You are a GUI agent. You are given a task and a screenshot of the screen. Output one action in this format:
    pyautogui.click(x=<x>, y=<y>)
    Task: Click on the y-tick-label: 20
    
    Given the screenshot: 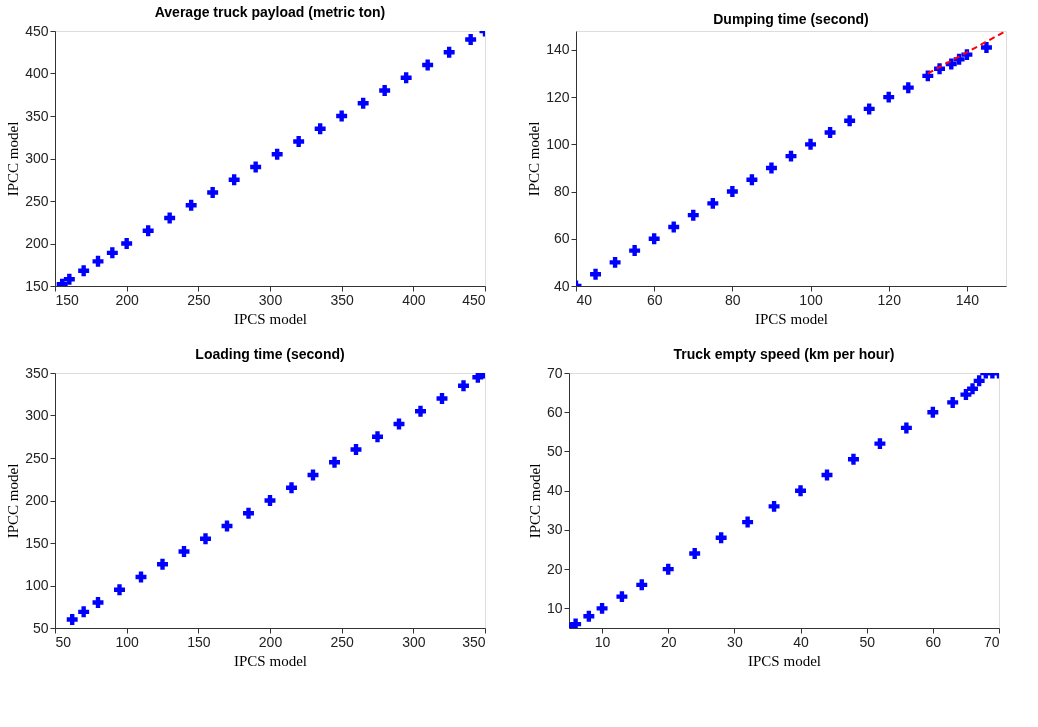 What is the action you would take?
    pyautogui.click(x=554, y=568)
    